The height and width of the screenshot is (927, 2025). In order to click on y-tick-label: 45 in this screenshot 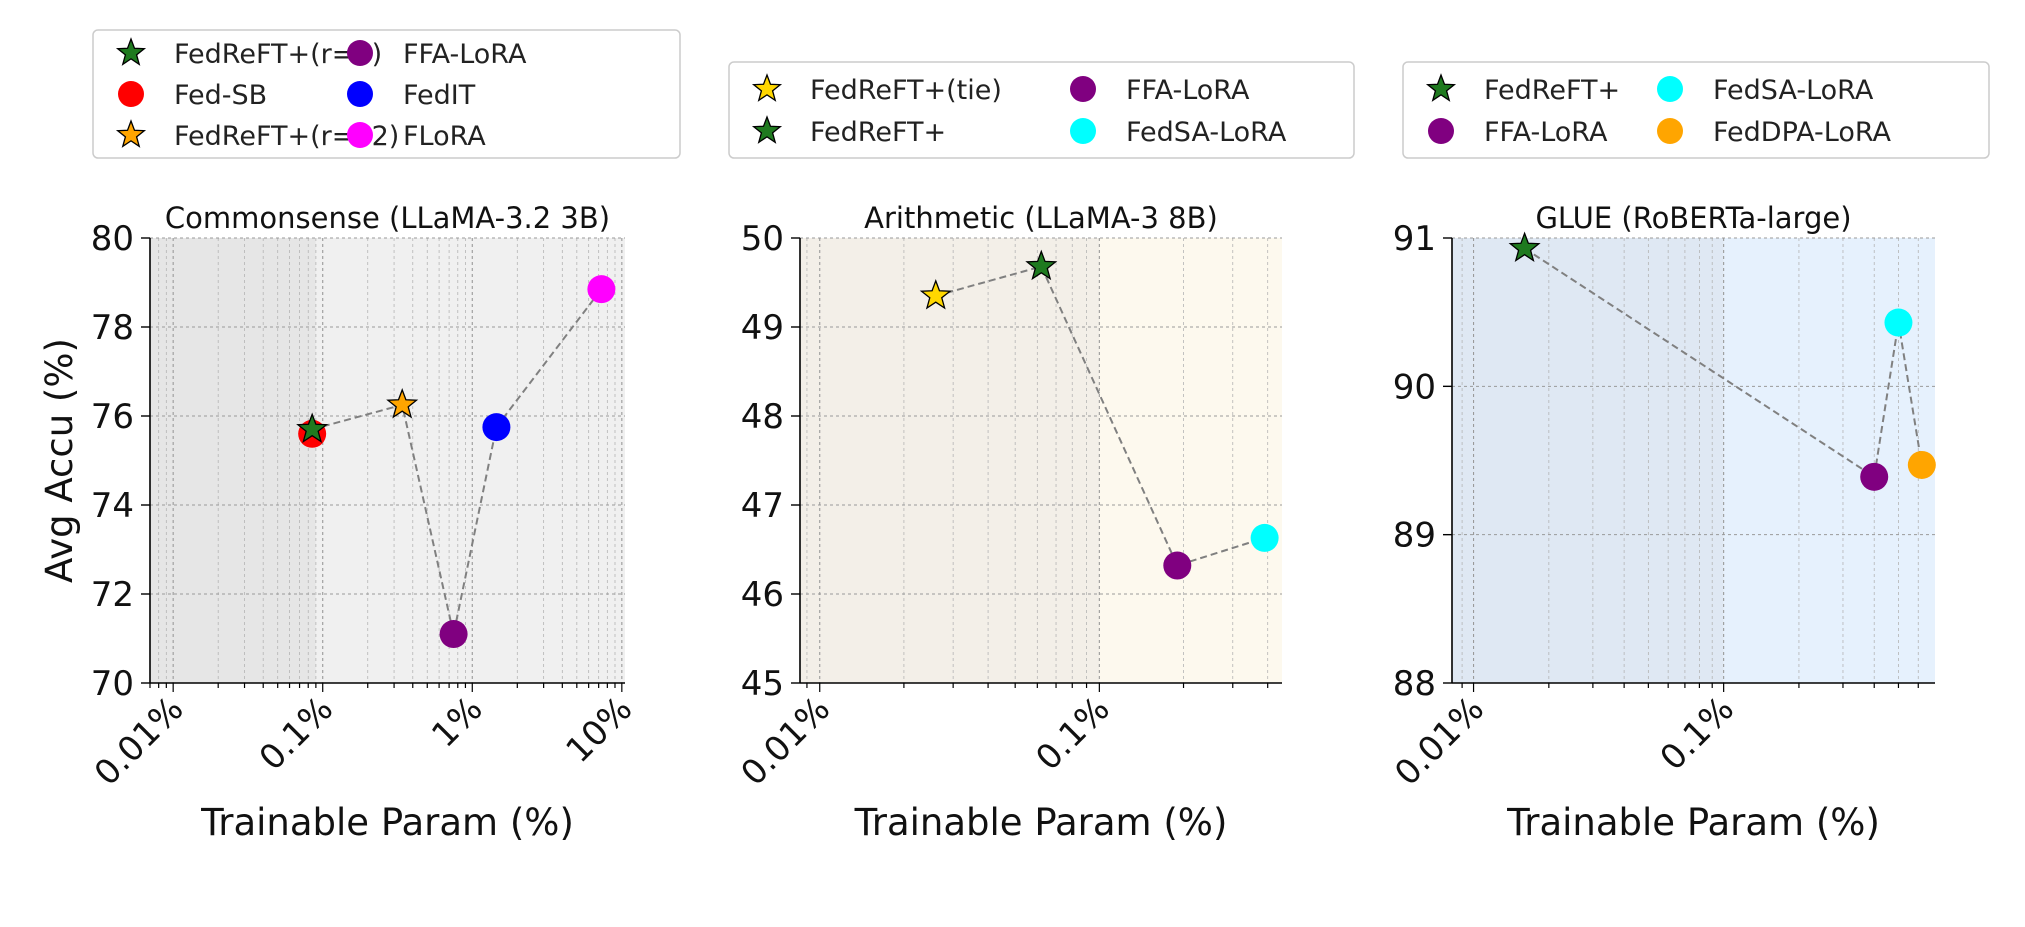, I will do `click(762, 684)`.